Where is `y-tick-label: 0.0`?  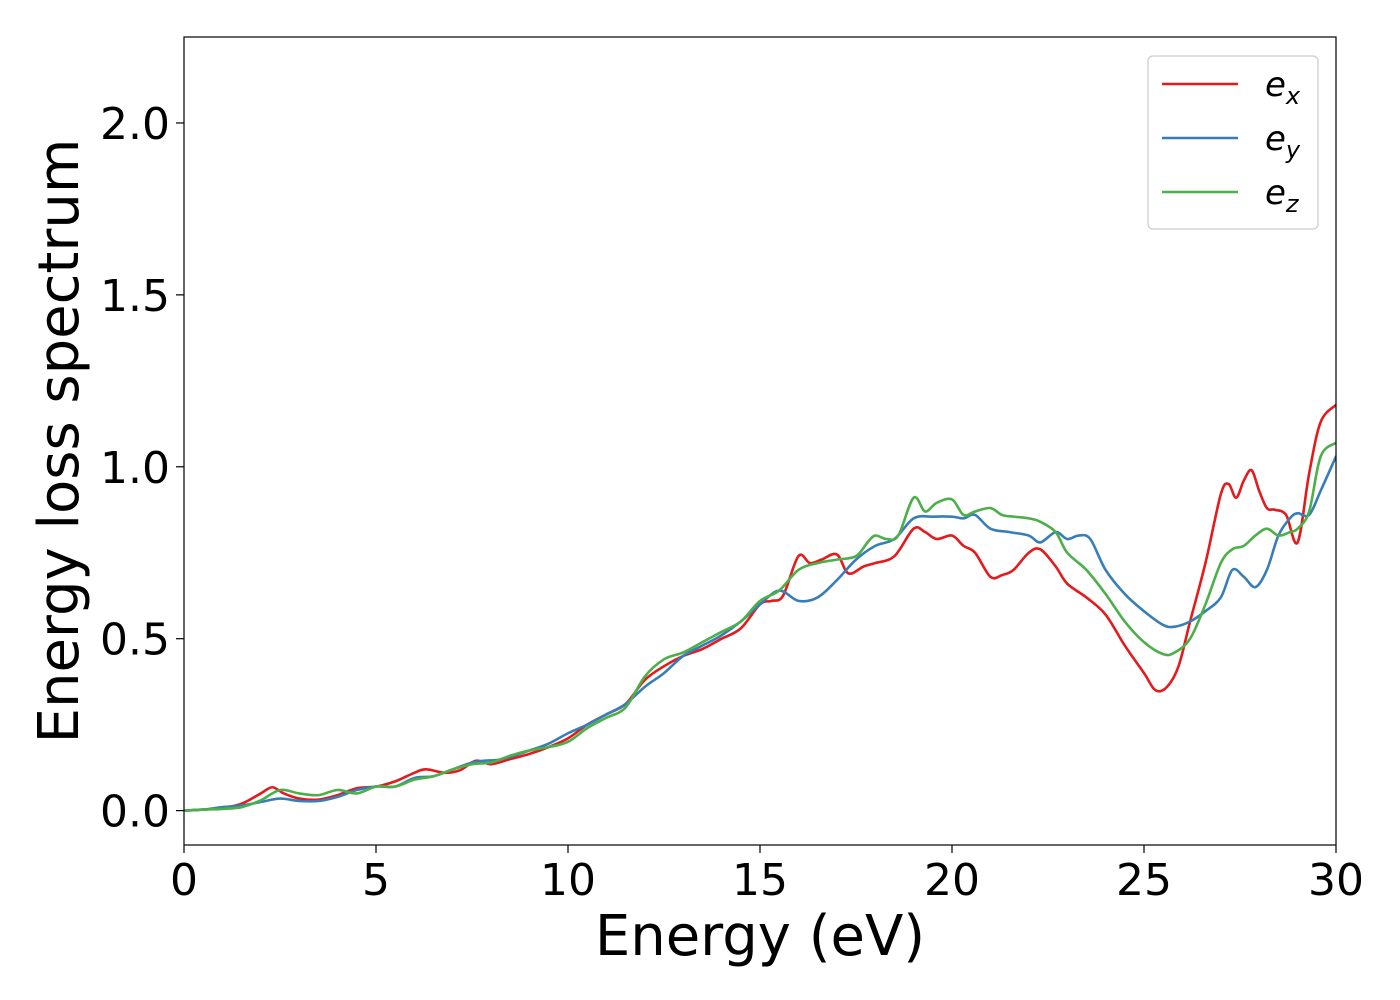
y-tick-label: 0.0 is located at coordinates (135, 812).